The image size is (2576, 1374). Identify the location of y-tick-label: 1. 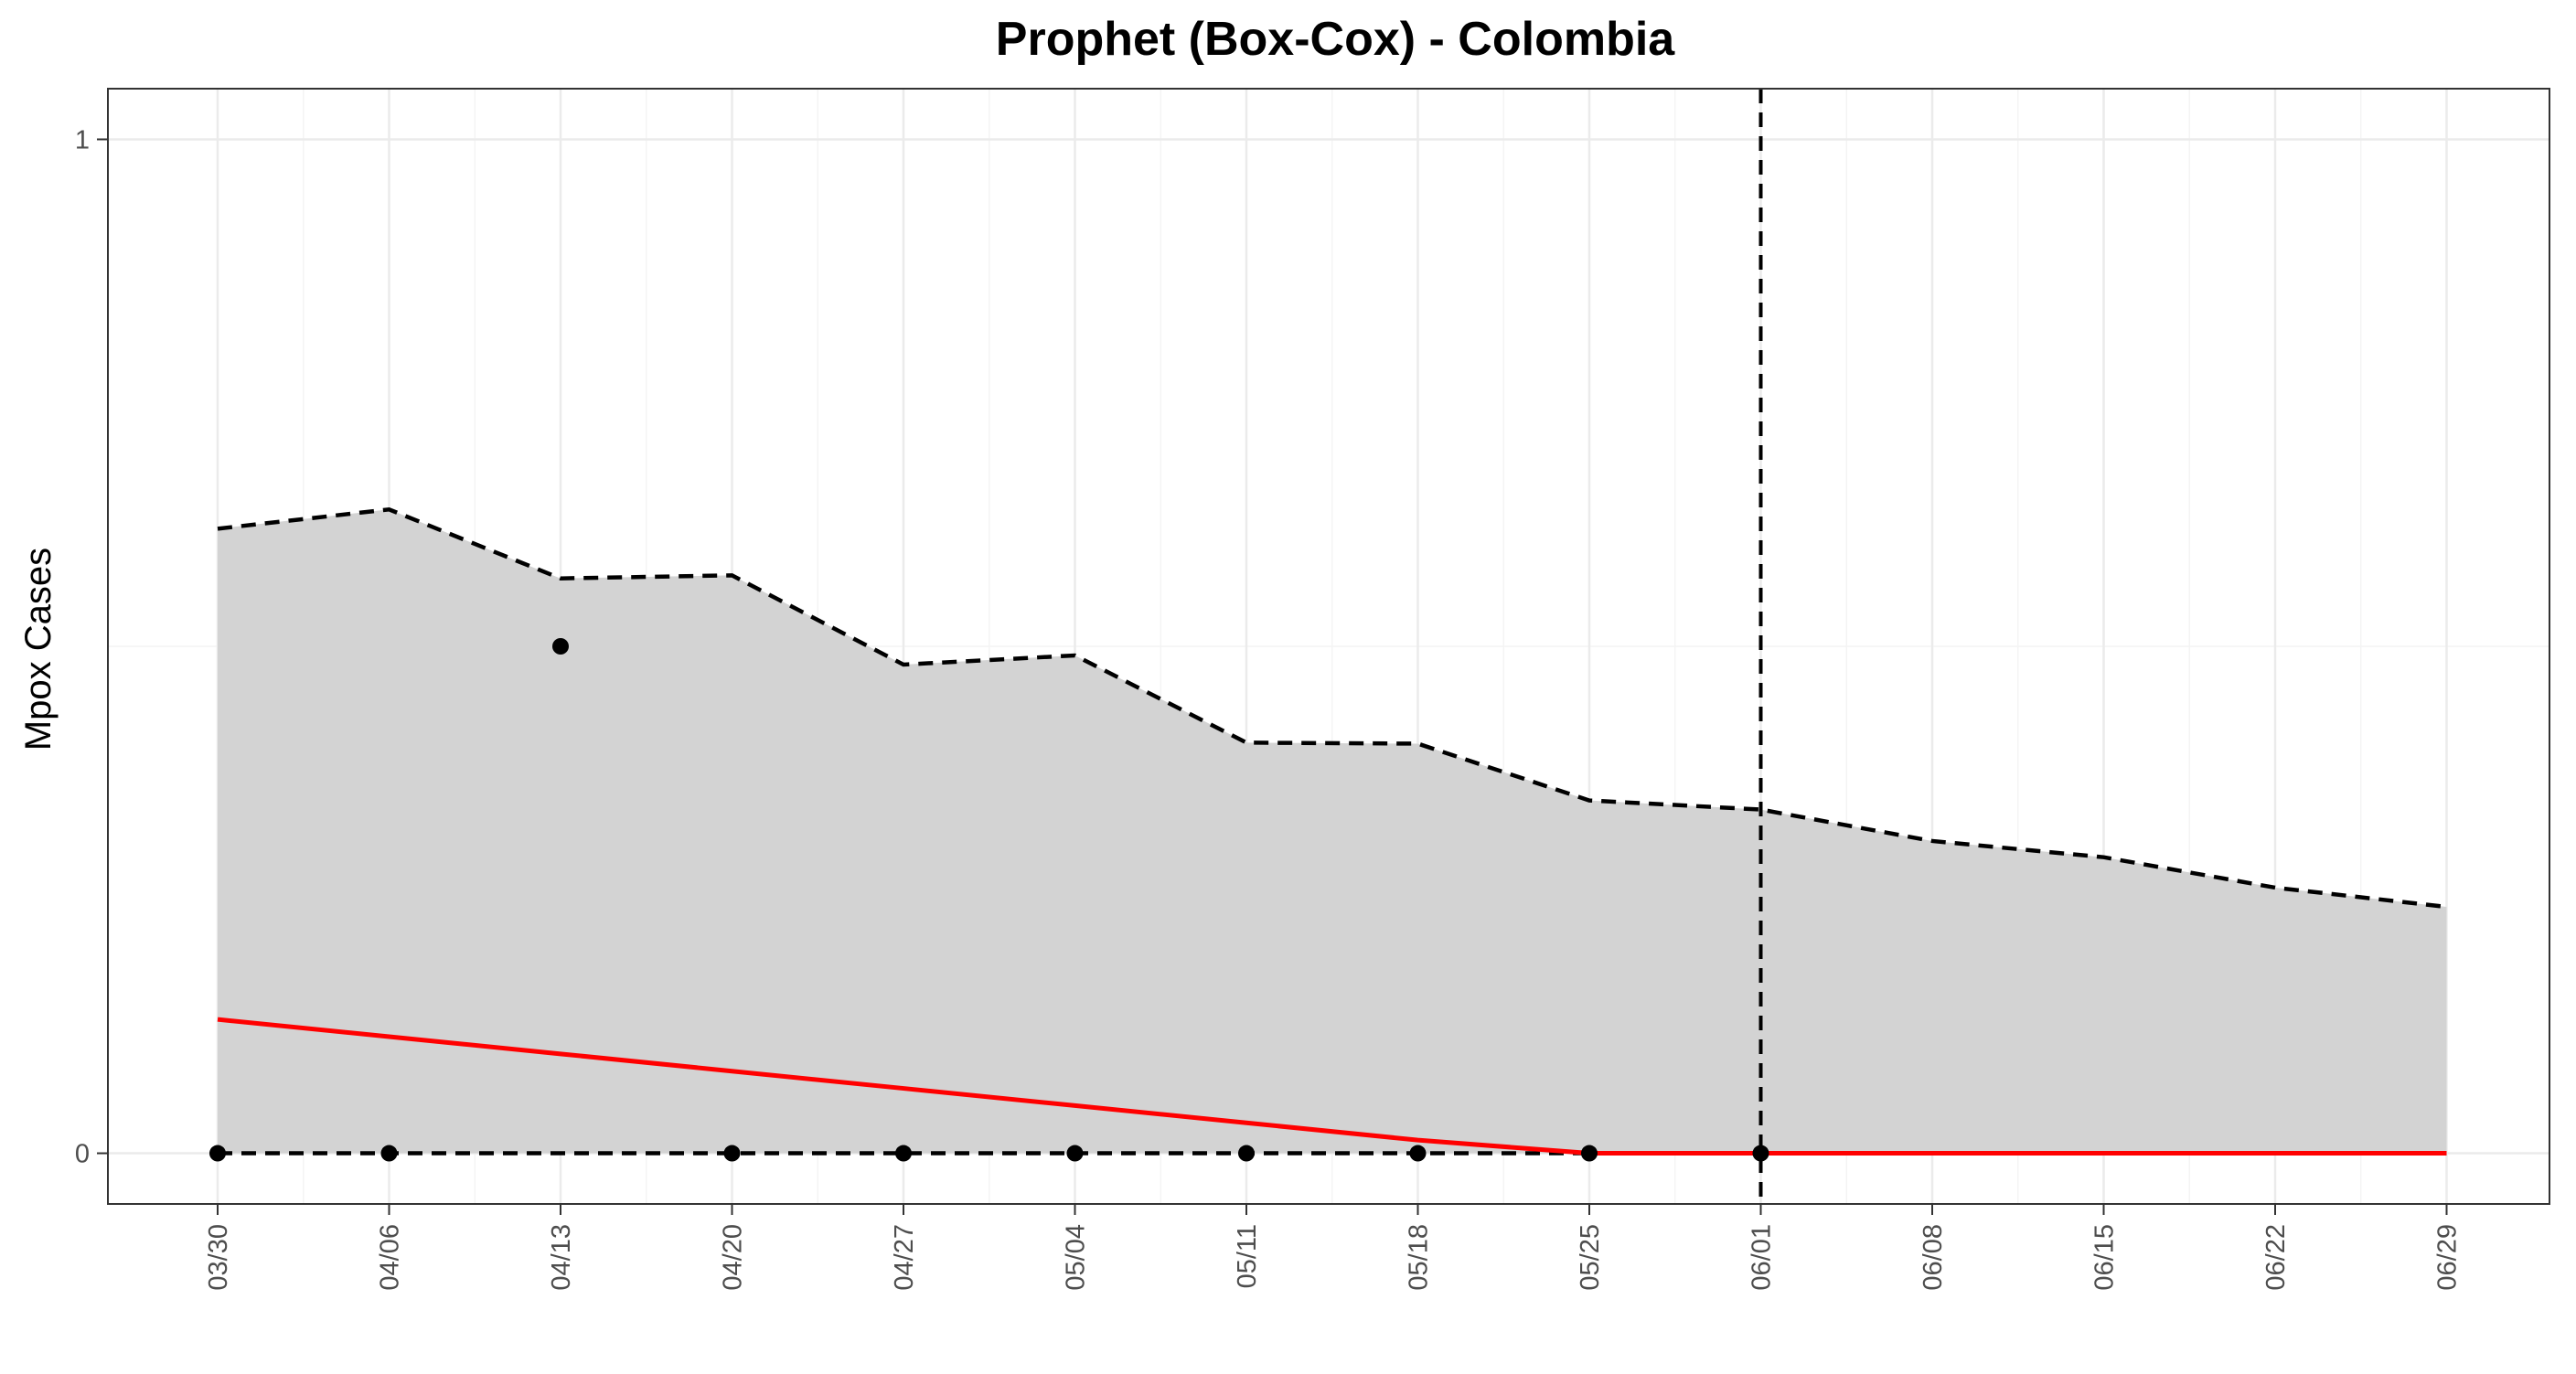
(82, 139).